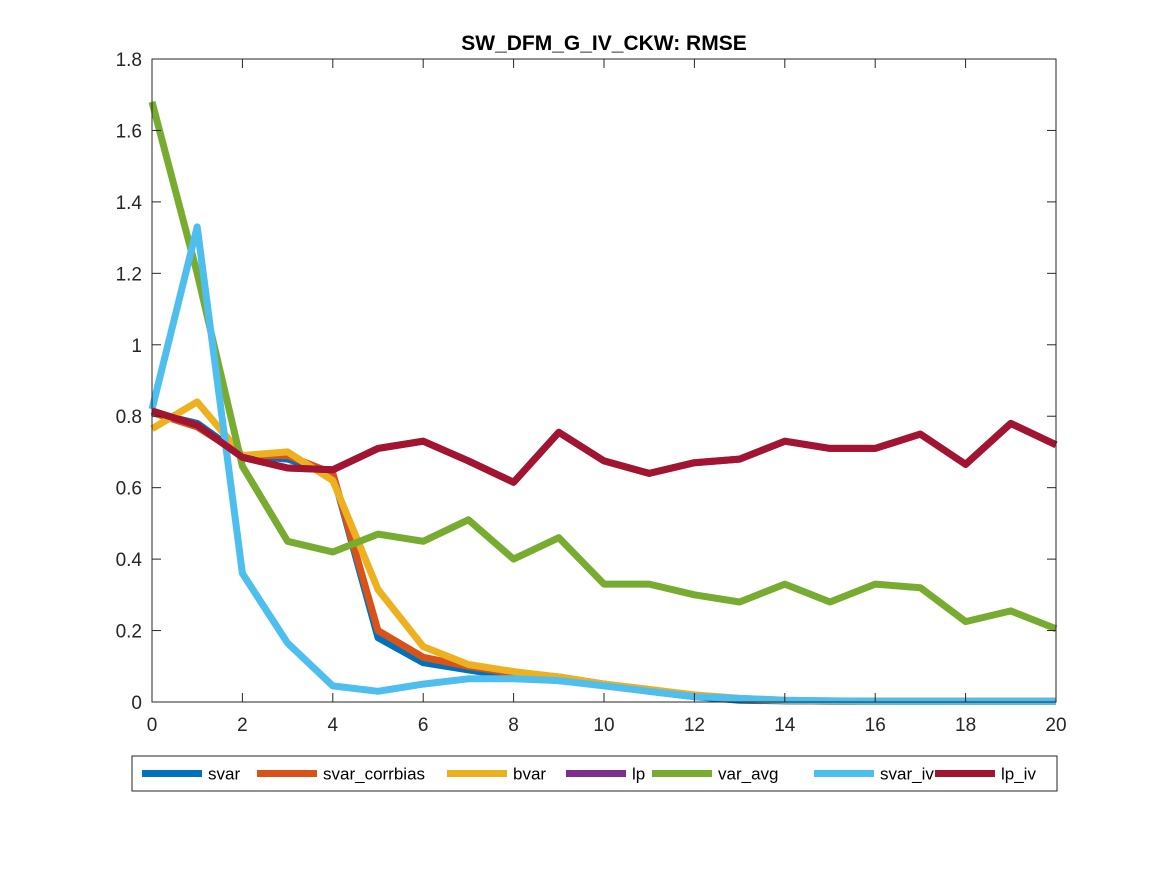 The image size is (1167, 880). Describe the element at coordinates (785, 725) in the screenshot. I see `x-tick-label: 14` at that location.